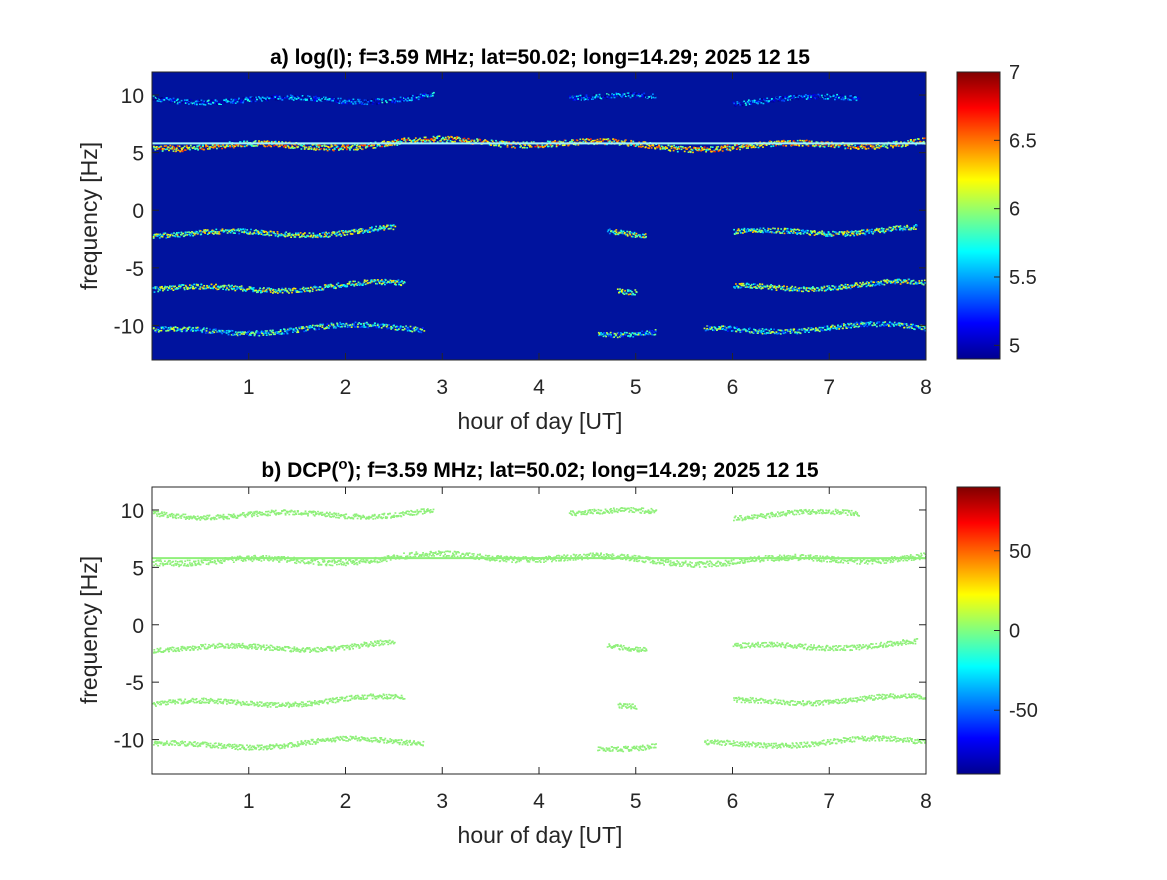 The width and height of the screenshot is (1167, 880). I want to click on x-tick-label: 5, so click(636, 387).